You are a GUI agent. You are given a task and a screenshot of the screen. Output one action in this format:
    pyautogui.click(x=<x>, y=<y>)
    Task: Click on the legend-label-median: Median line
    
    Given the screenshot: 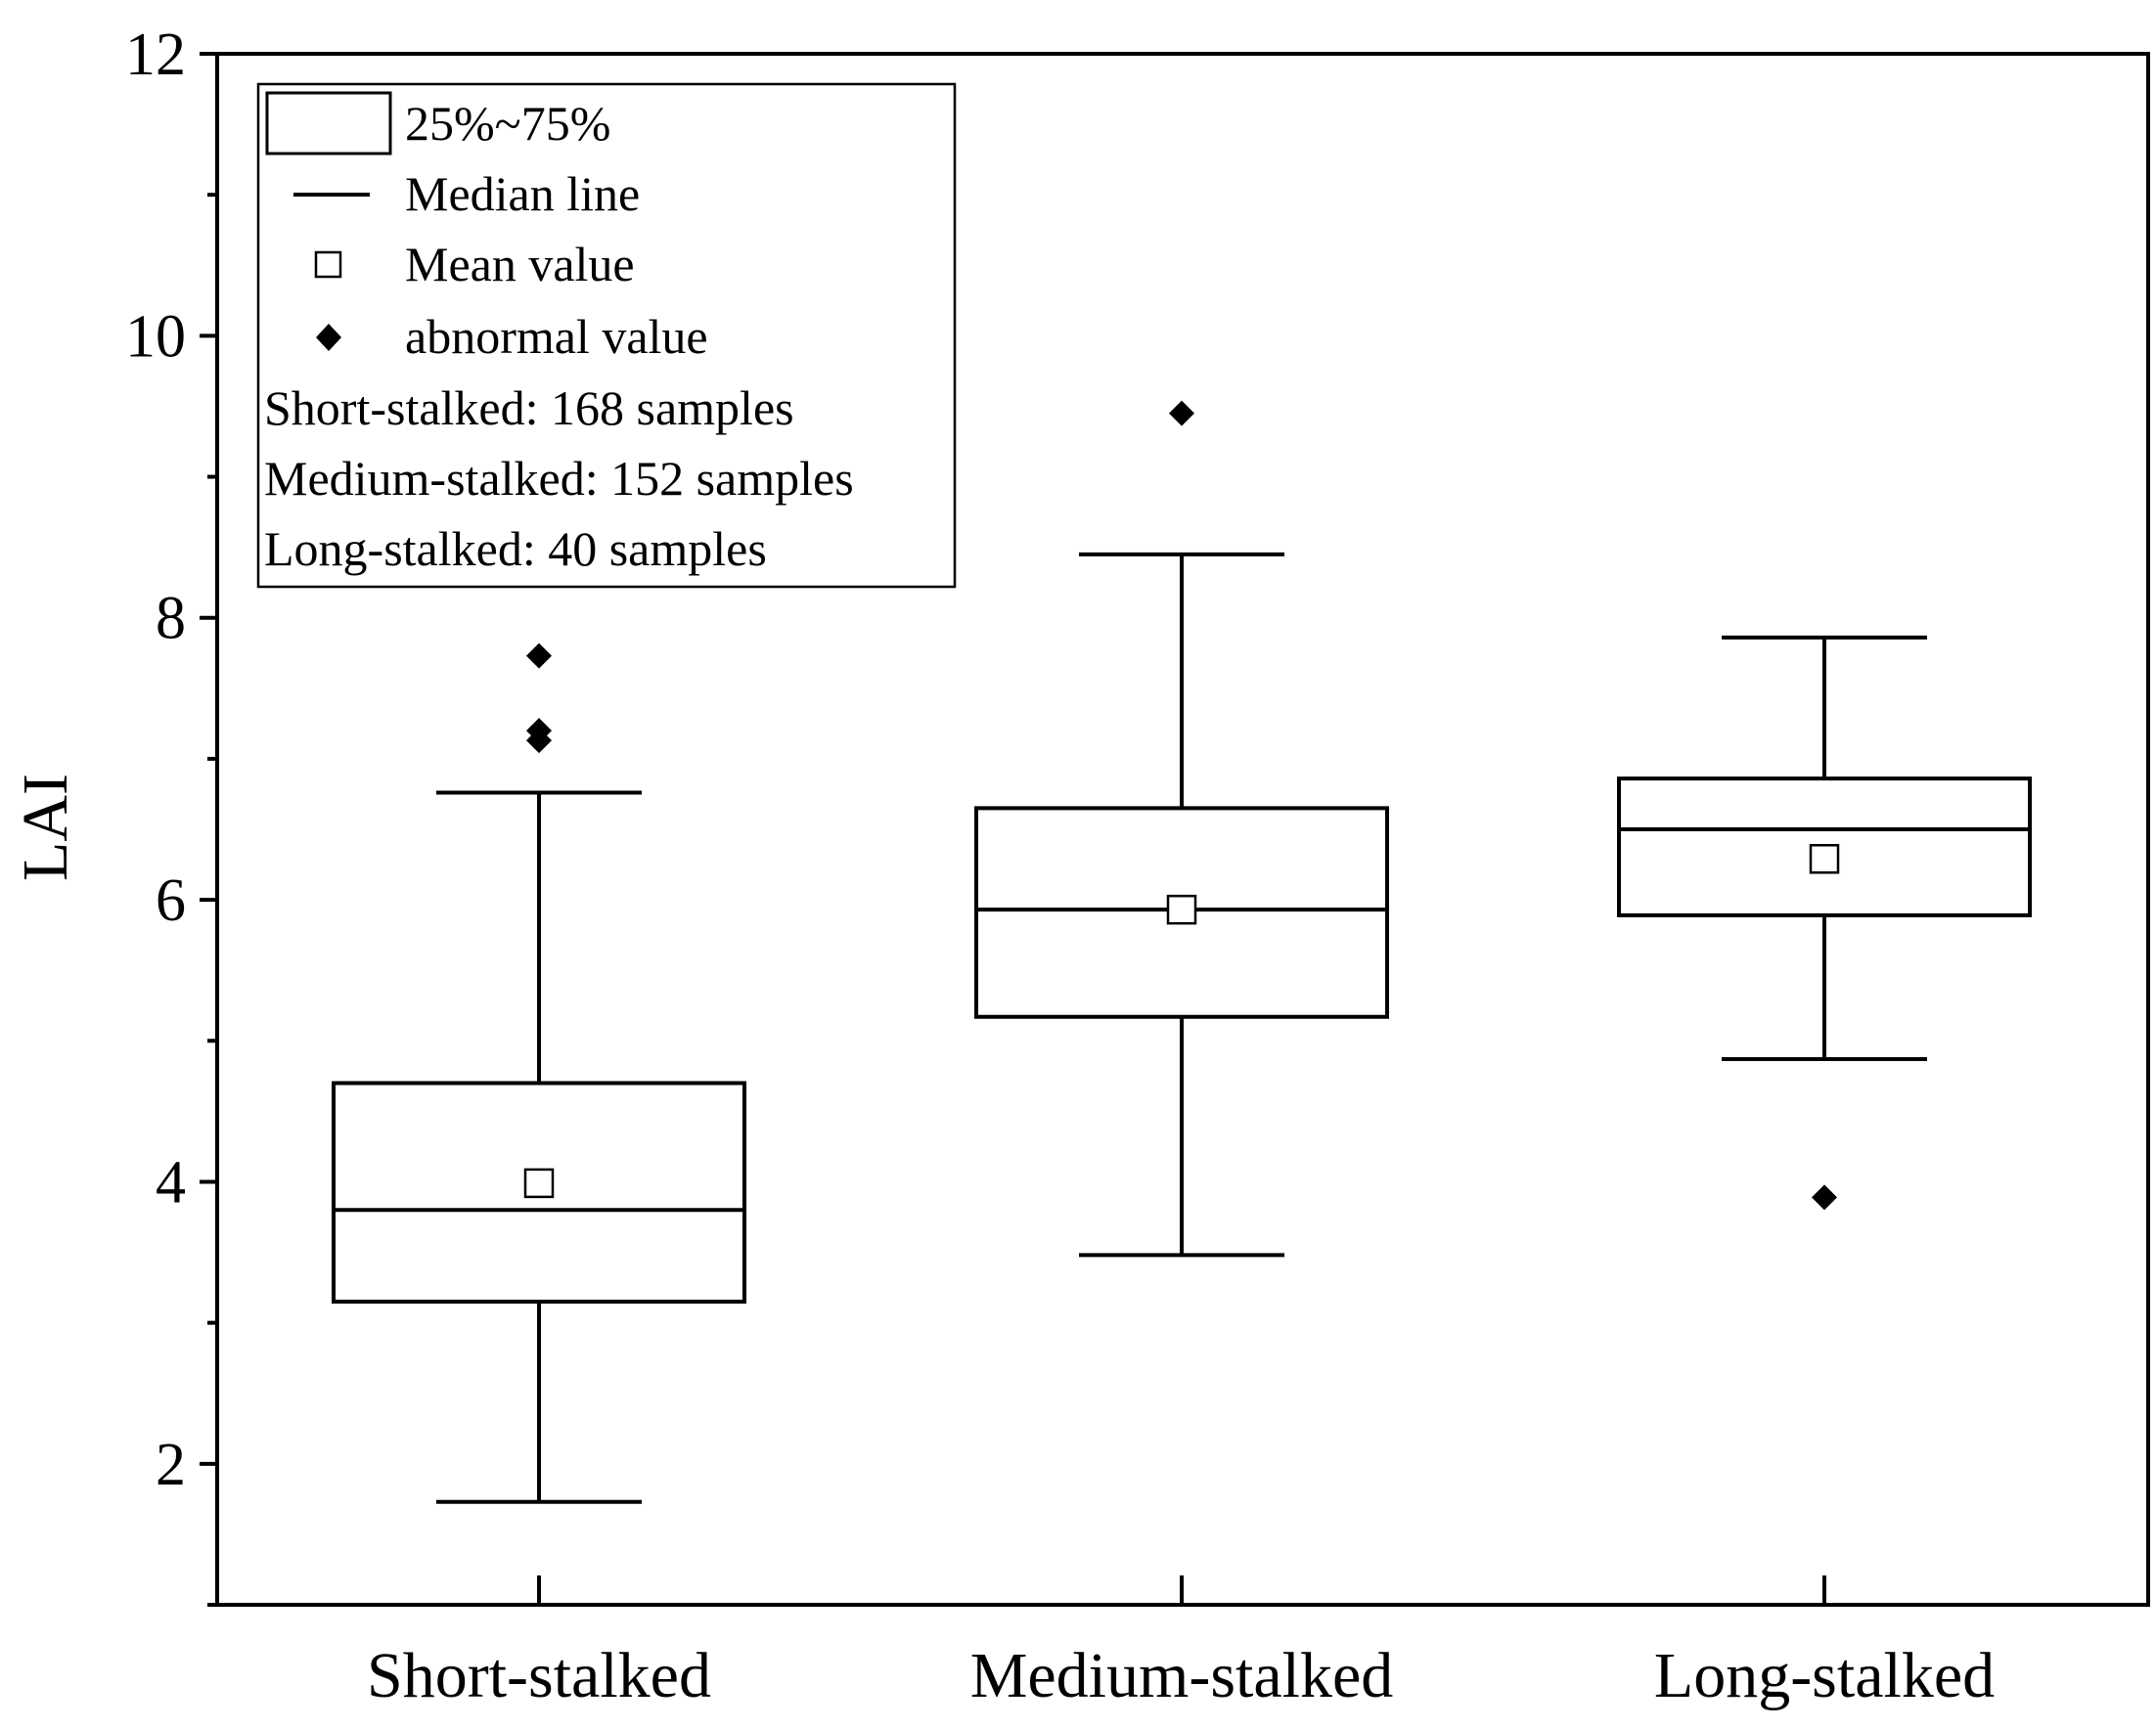 What is the action you would take?
    pyautogui.click(x=522, y=193)
    